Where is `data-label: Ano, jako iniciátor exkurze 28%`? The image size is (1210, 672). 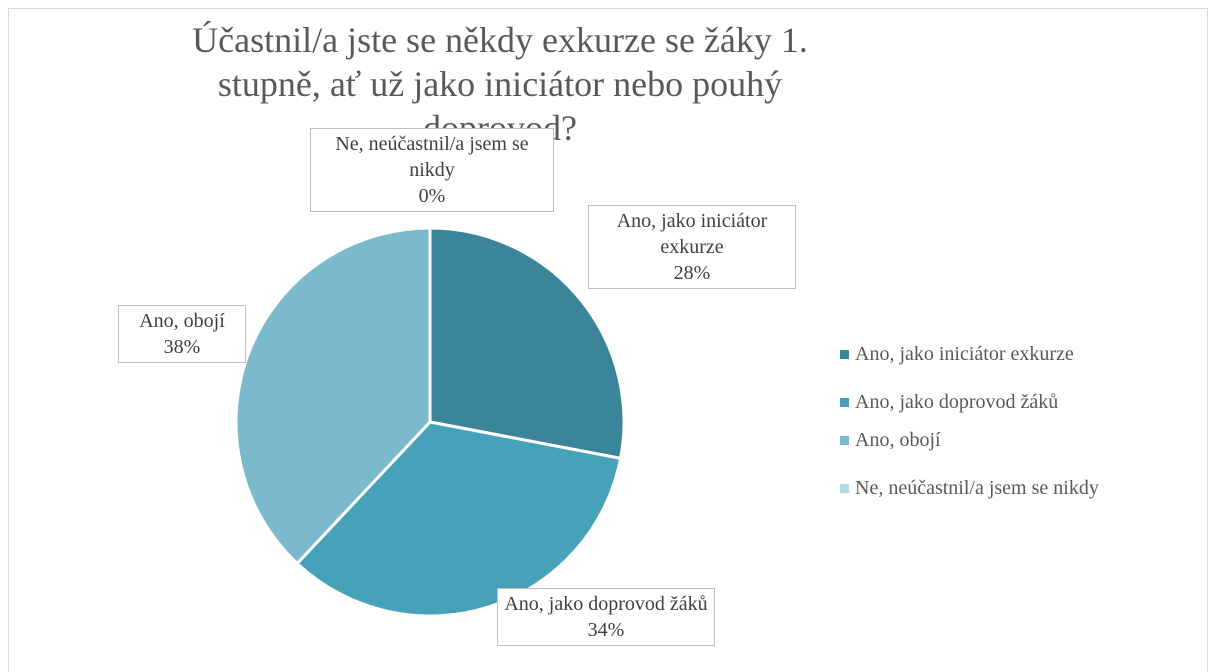 data-label: Ano, jako iniciátor exkurze 28% is located at coordinates (692, 247).